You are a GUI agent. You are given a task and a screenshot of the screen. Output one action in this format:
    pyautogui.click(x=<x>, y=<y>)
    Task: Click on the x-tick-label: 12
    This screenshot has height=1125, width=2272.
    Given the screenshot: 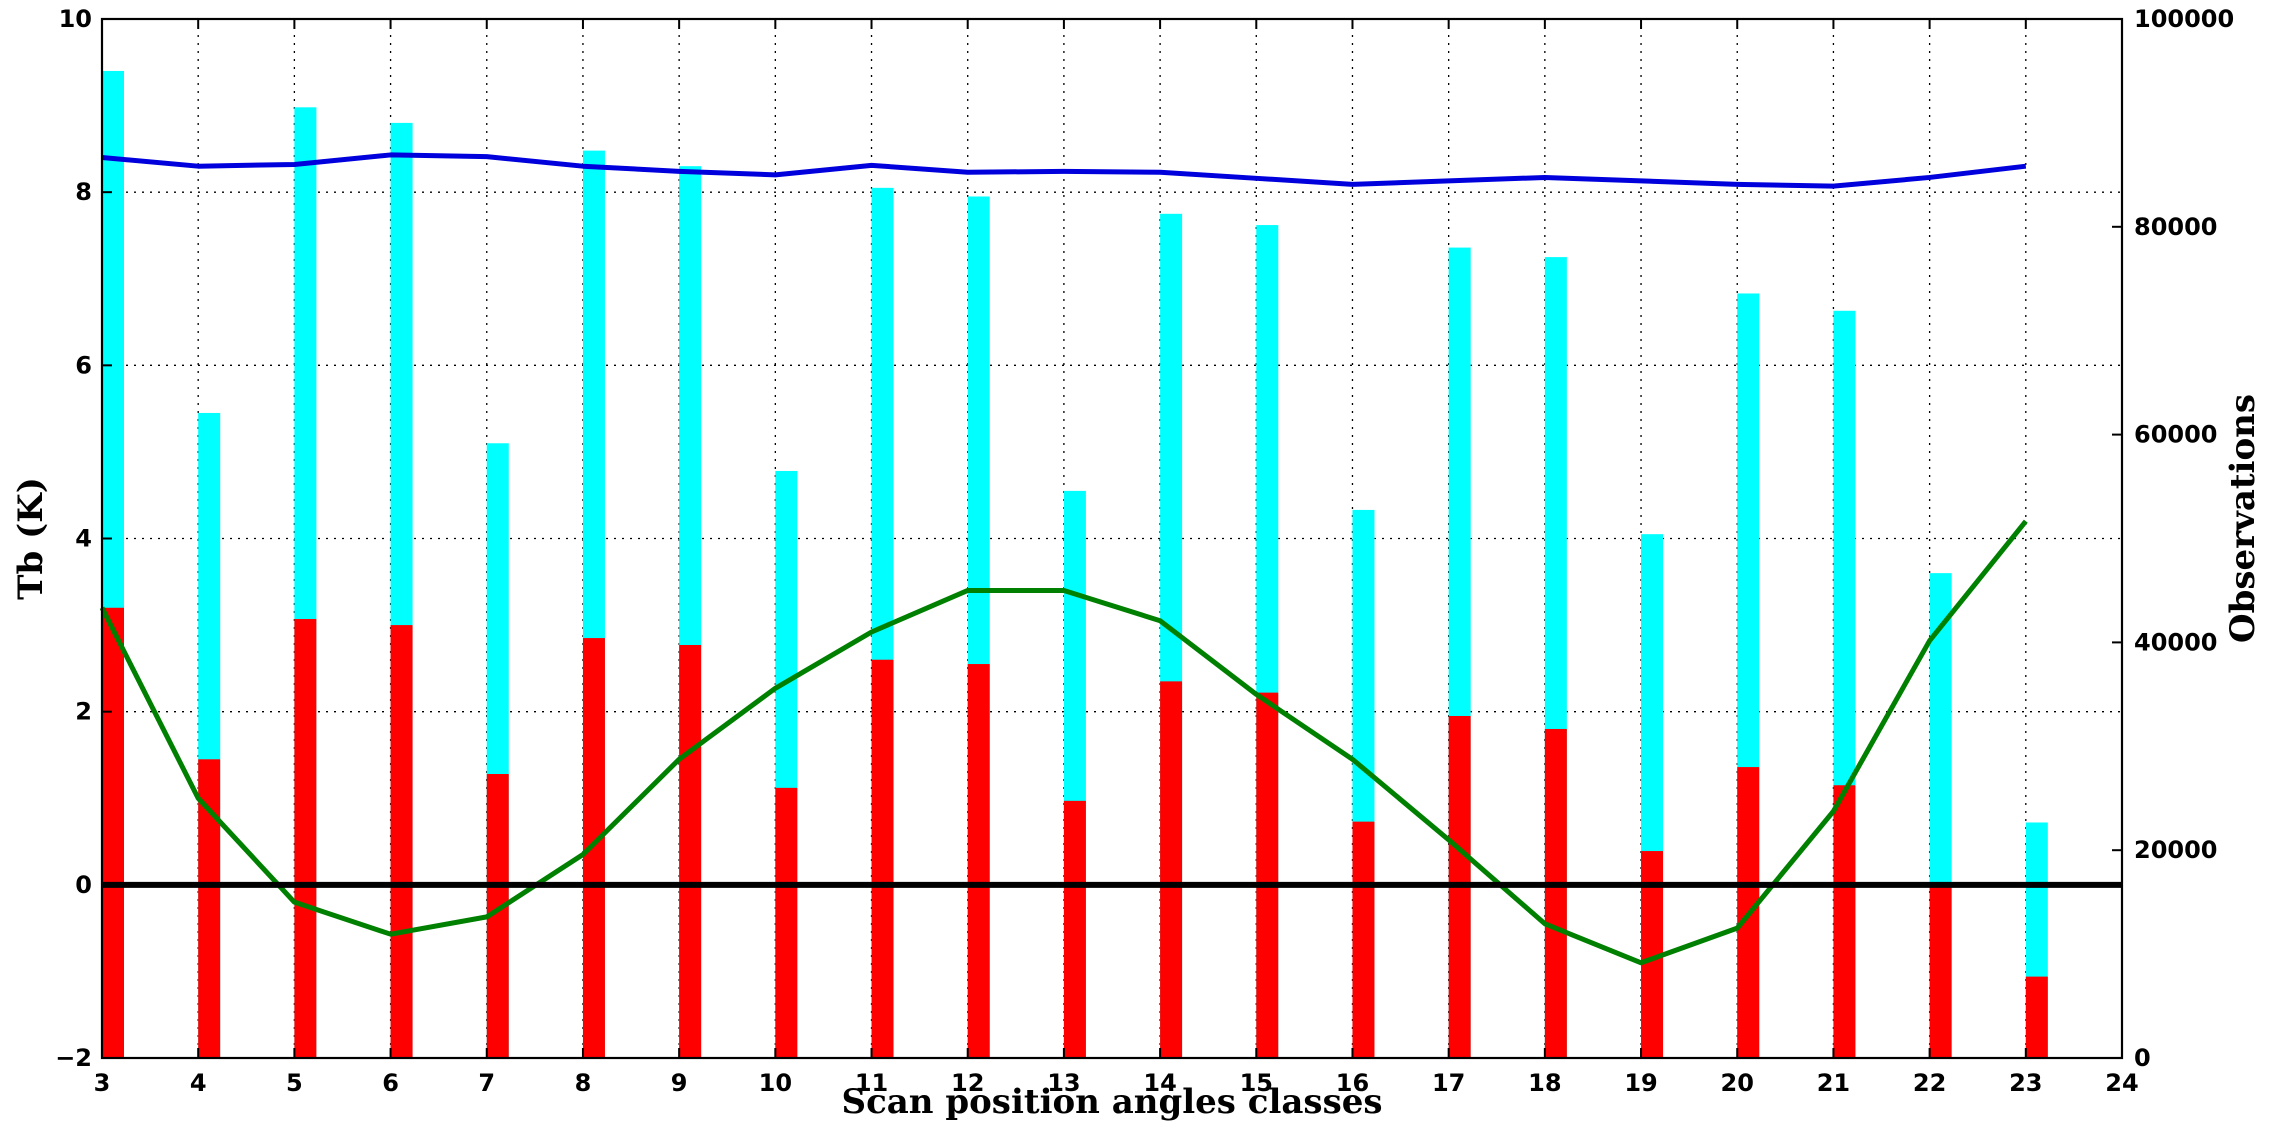 What is the action you would take?
    pyautogui.click(x=967, y=1083)
    